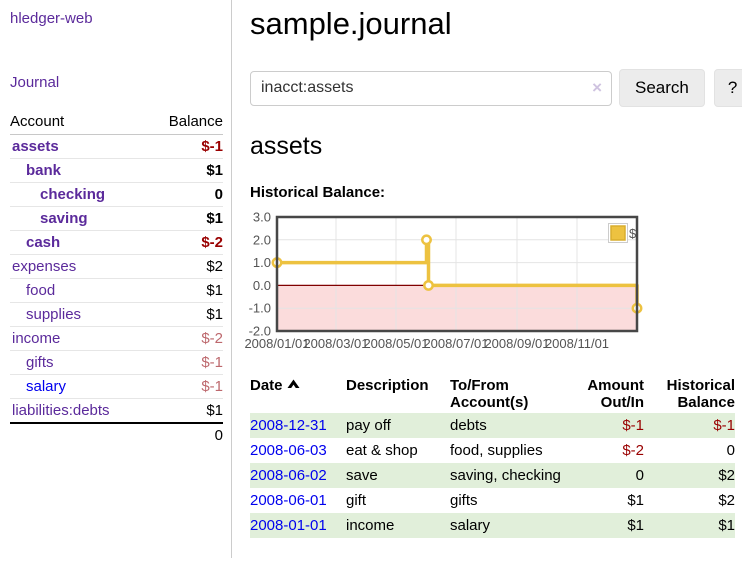 This screenshot has width=742, height=582. I want to click on account-link-income: income, so click(36, 338).